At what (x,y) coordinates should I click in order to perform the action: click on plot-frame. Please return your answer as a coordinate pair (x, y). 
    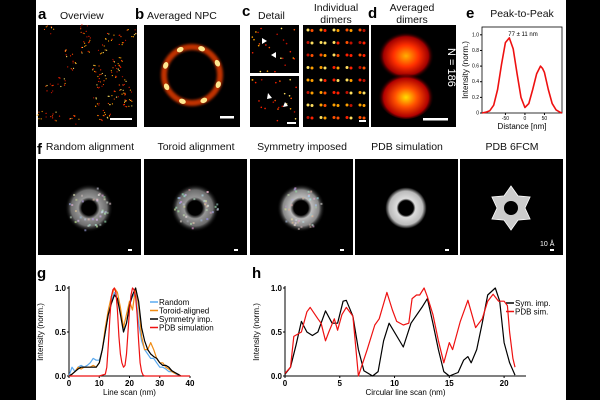
    Looking at the image, I should click on (522, 70).